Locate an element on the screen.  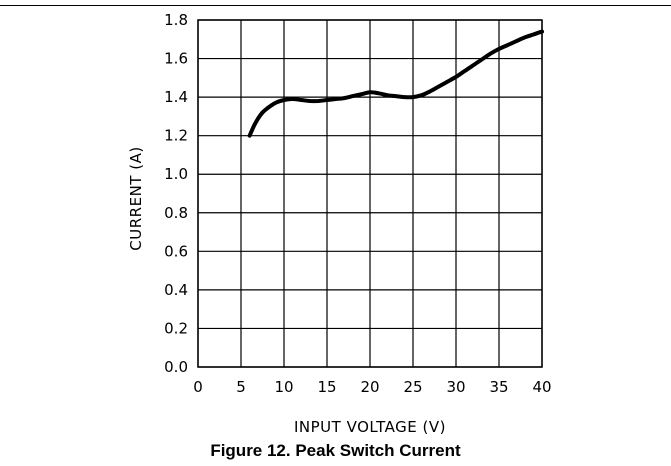
y-tick-label: 0.6 is located at coordinates (176, 251).